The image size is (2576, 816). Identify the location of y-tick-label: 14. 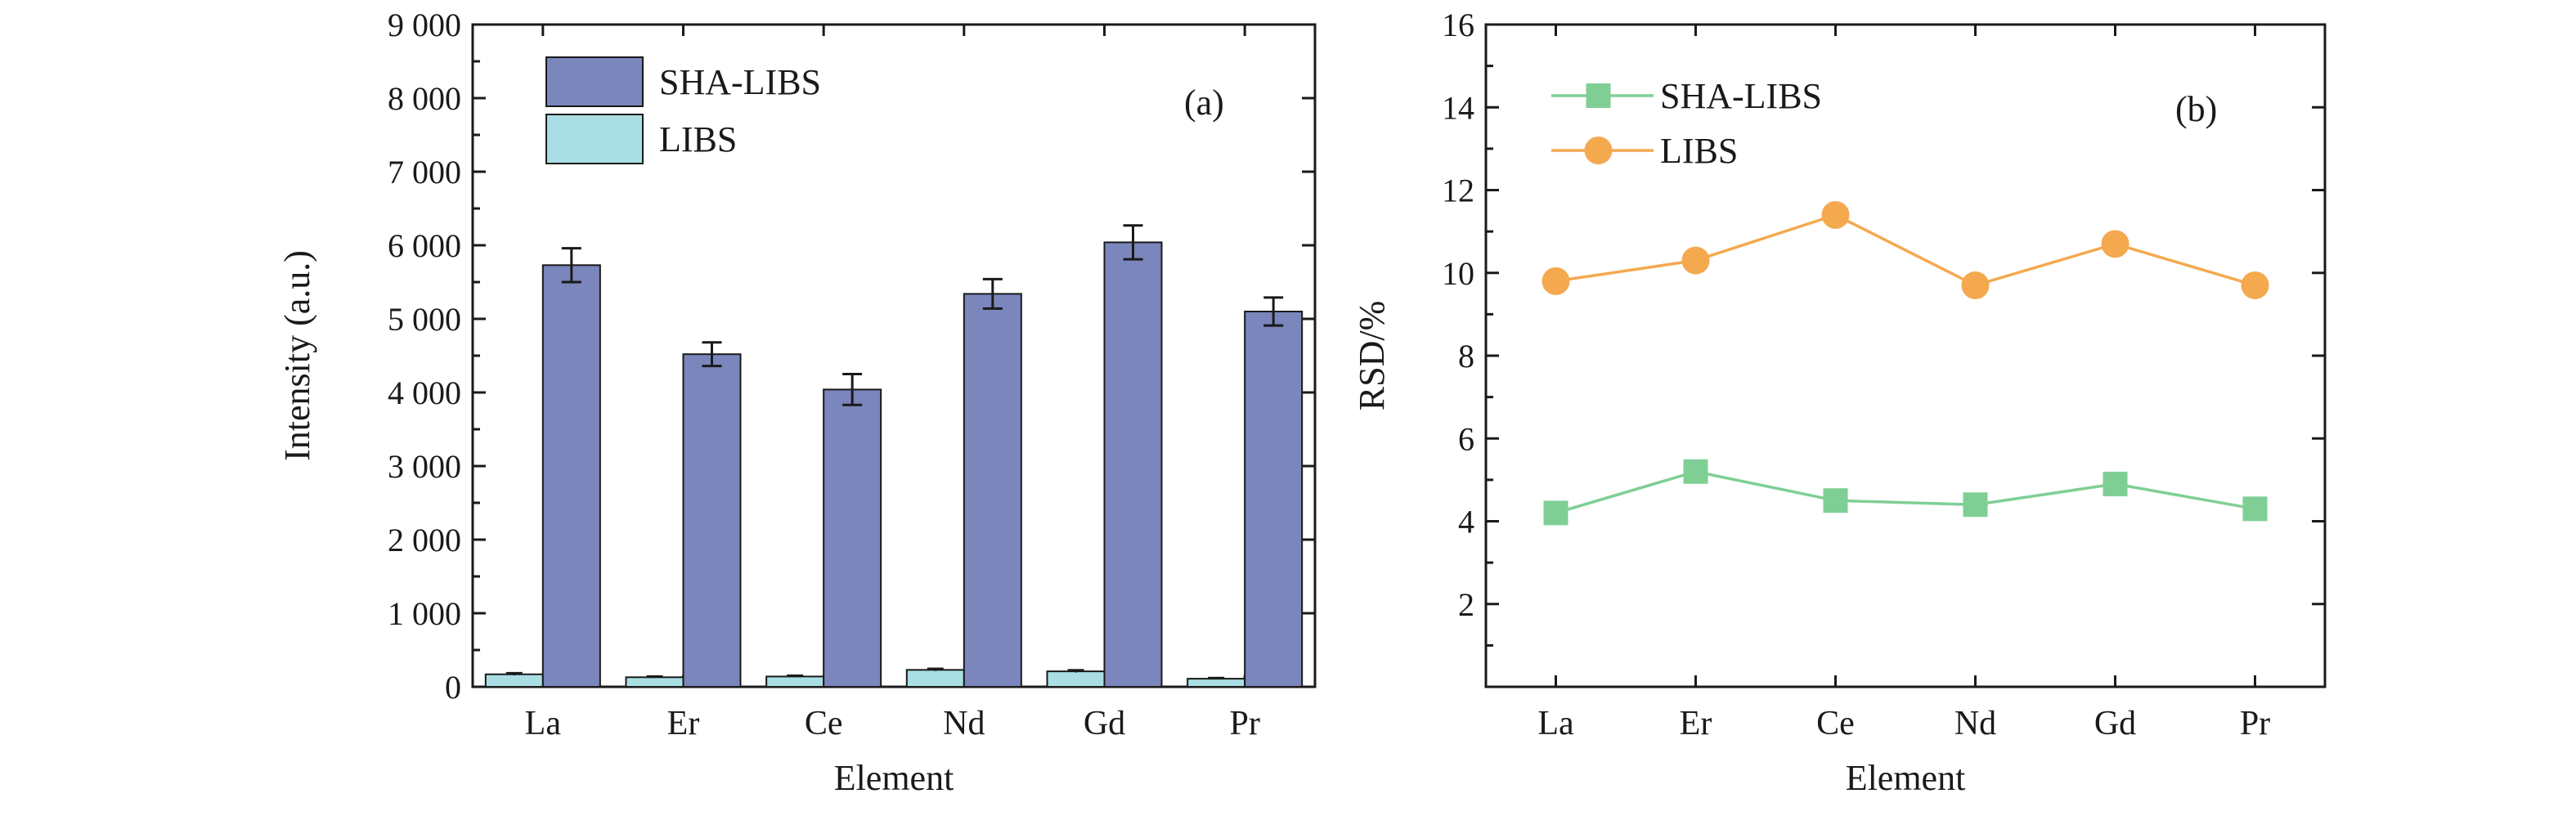
(1458, 108).